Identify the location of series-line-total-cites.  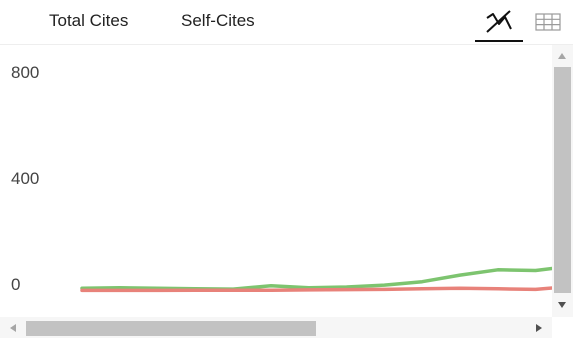
(316, 278).